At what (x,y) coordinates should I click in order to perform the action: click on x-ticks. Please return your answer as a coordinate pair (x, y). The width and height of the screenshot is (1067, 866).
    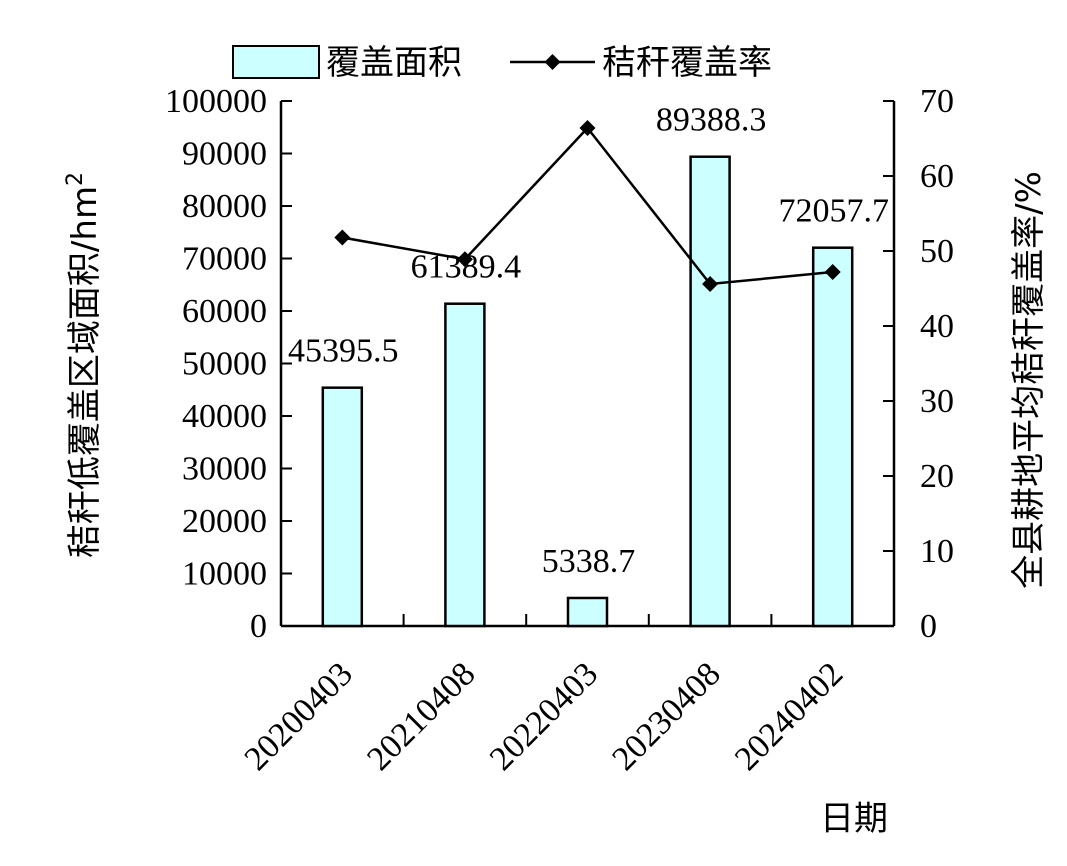
    Looking at the image, I should click on (587, 620).